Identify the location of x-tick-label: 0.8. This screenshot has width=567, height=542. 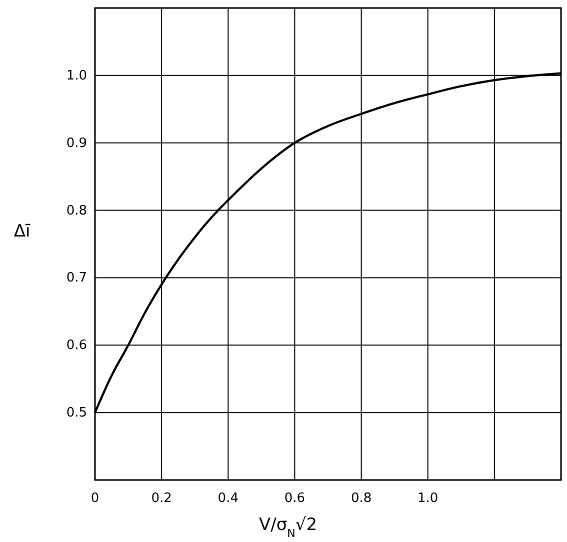
(361, 498).